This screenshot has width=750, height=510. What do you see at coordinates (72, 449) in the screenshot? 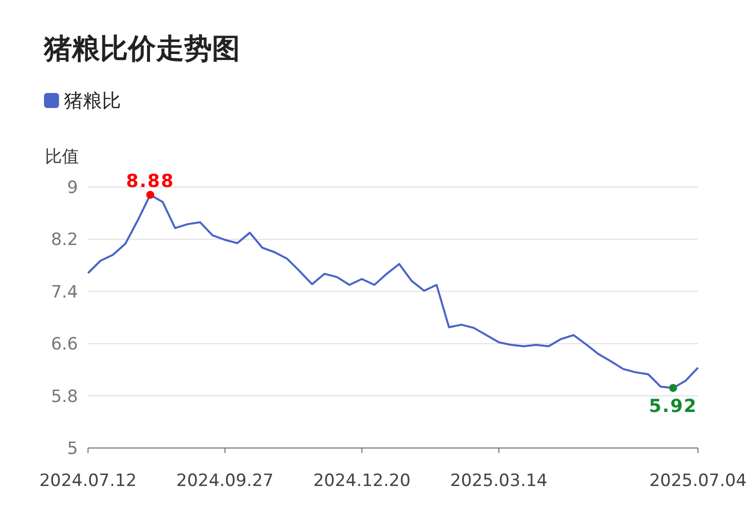
I see `y-tick-label: 5` at bounding box center [72, 449].